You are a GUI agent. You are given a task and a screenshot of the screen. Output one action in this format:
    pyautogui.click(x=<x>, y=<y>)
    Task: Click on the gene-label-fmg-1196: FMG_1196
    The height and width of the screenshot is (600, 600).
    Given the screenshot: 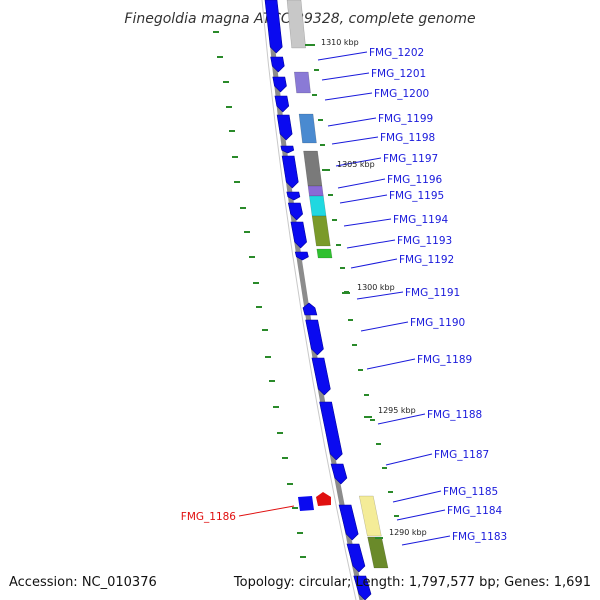 What is the action you would take?
    pyautogui.click(x=390, y=181)
    